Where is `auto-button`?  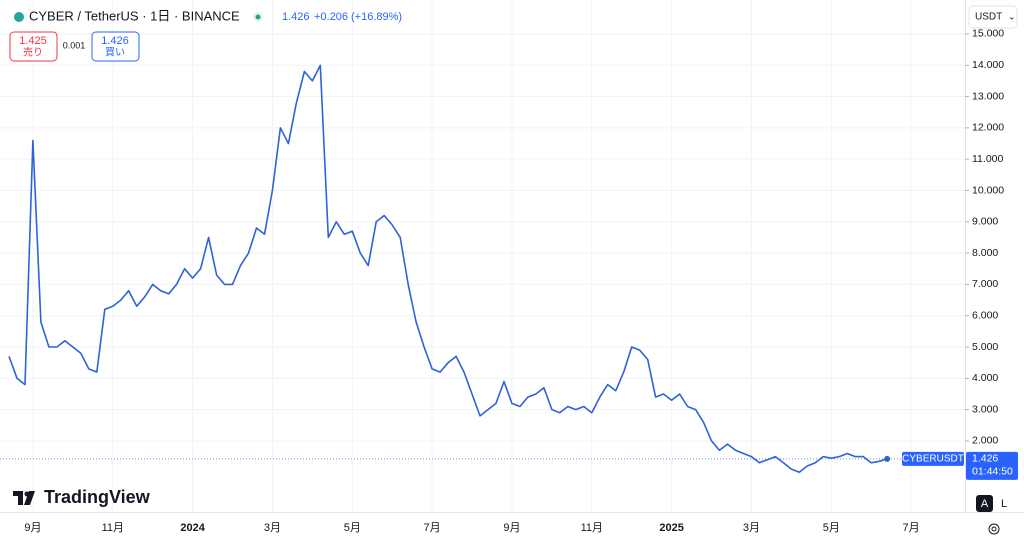
auto-button is located at coordinates (984, 503).